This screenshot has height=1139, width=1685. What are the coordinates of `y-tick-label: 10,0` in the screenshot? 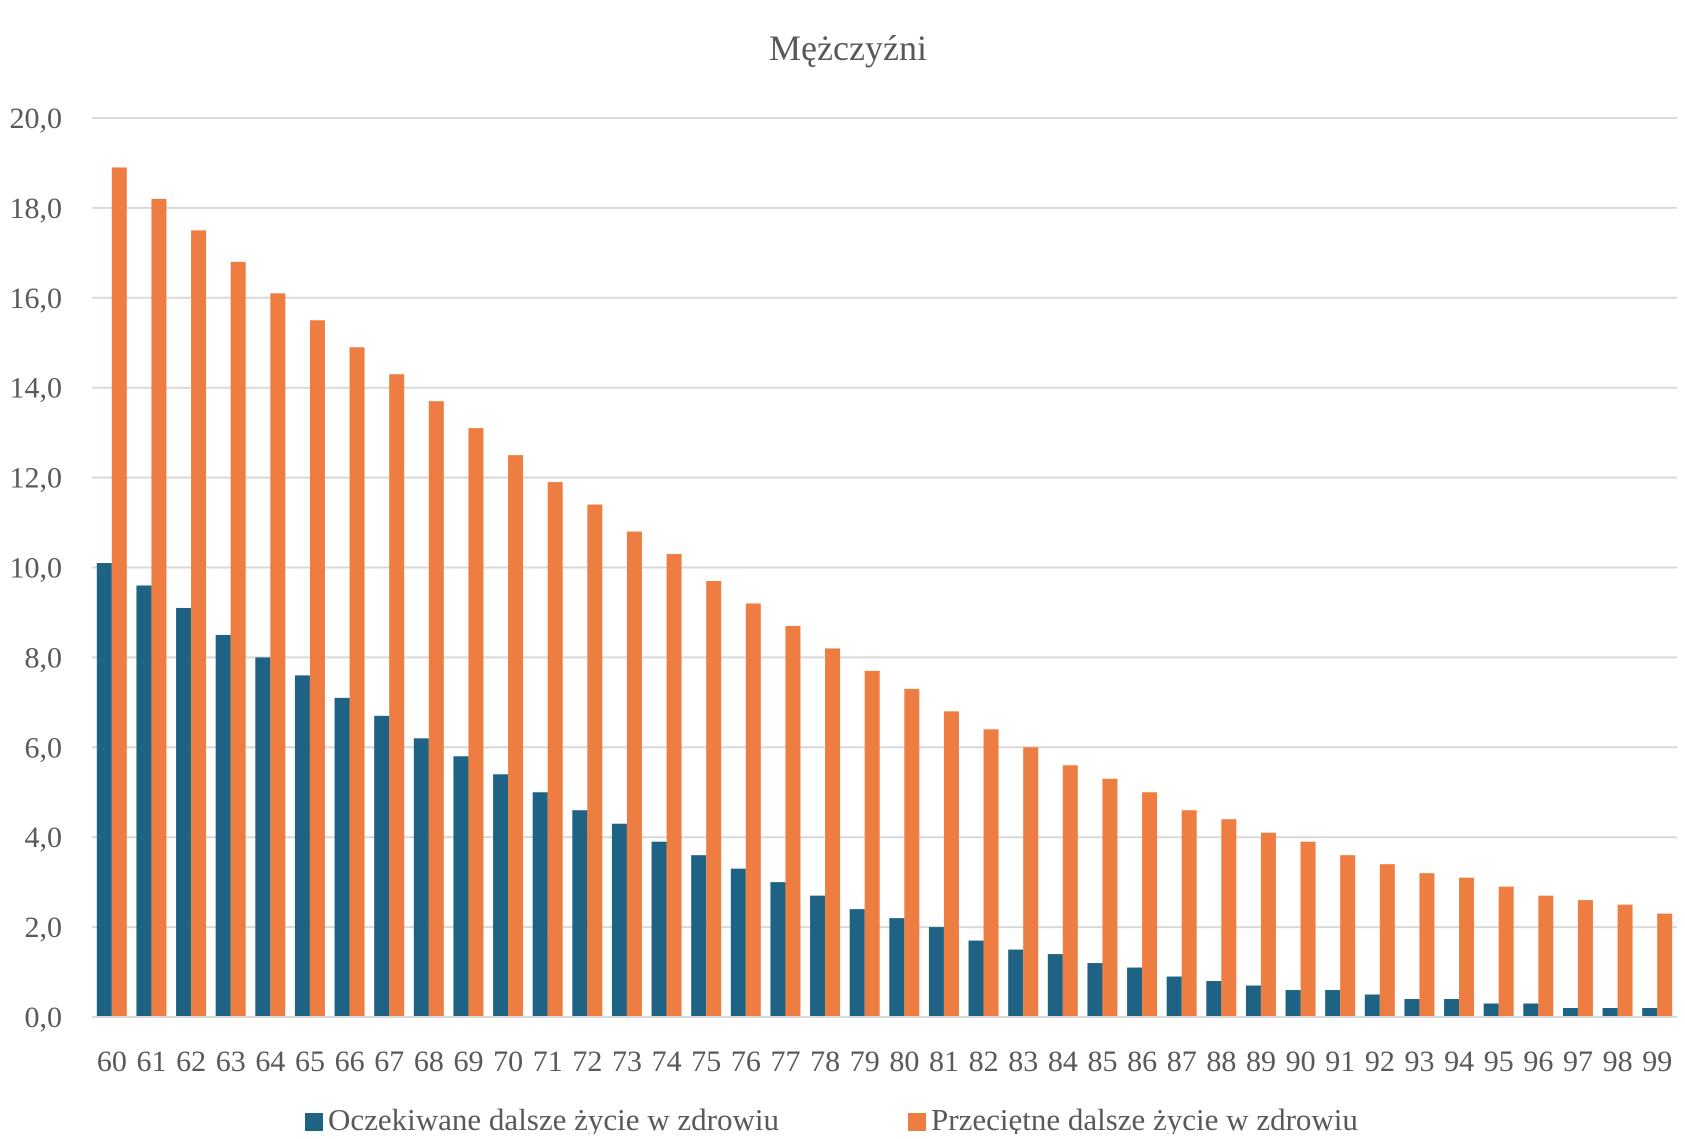 It's located at (36, 568).